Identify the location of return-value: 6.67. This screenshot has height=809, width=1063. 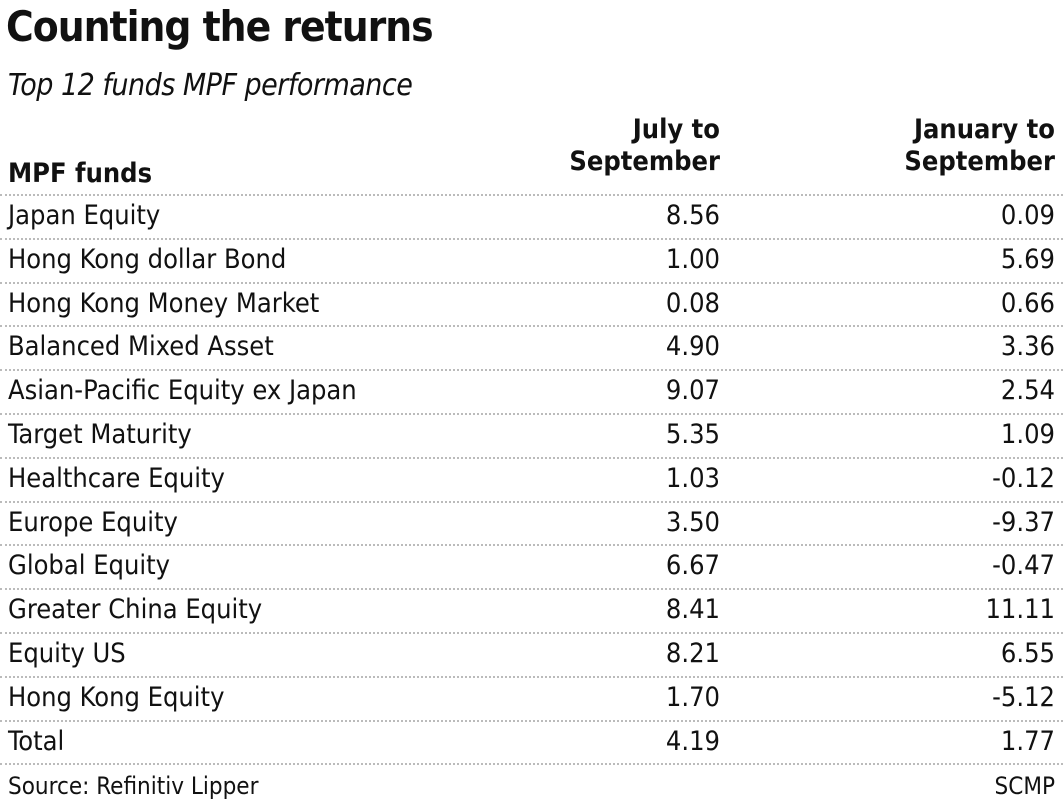
(692, 566).